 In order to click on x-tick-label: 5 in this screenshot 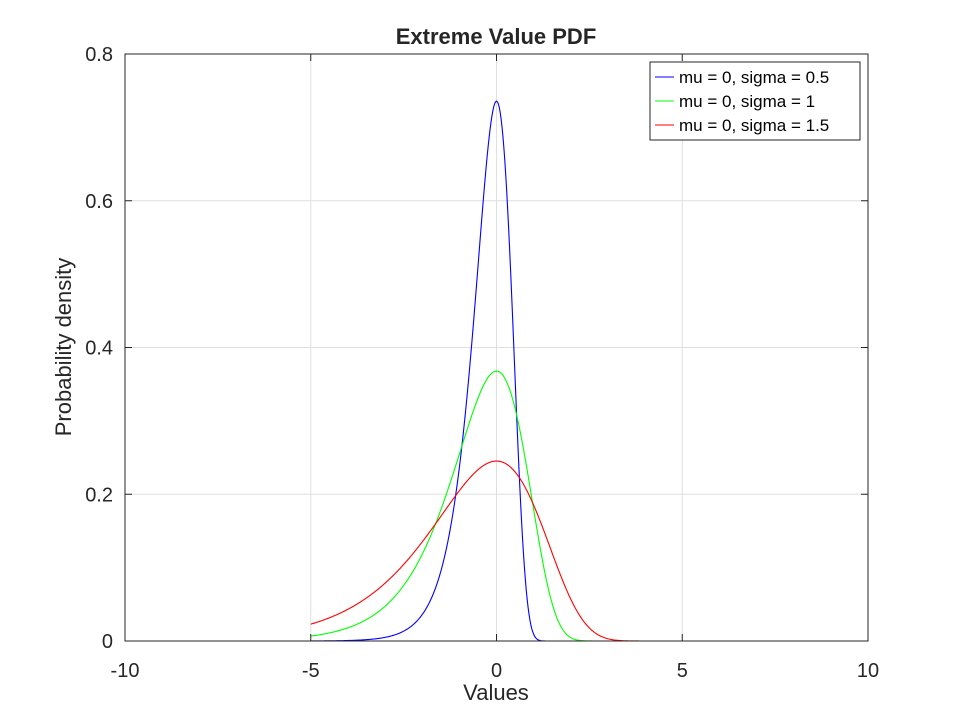, I will do `click(682, 671)`.